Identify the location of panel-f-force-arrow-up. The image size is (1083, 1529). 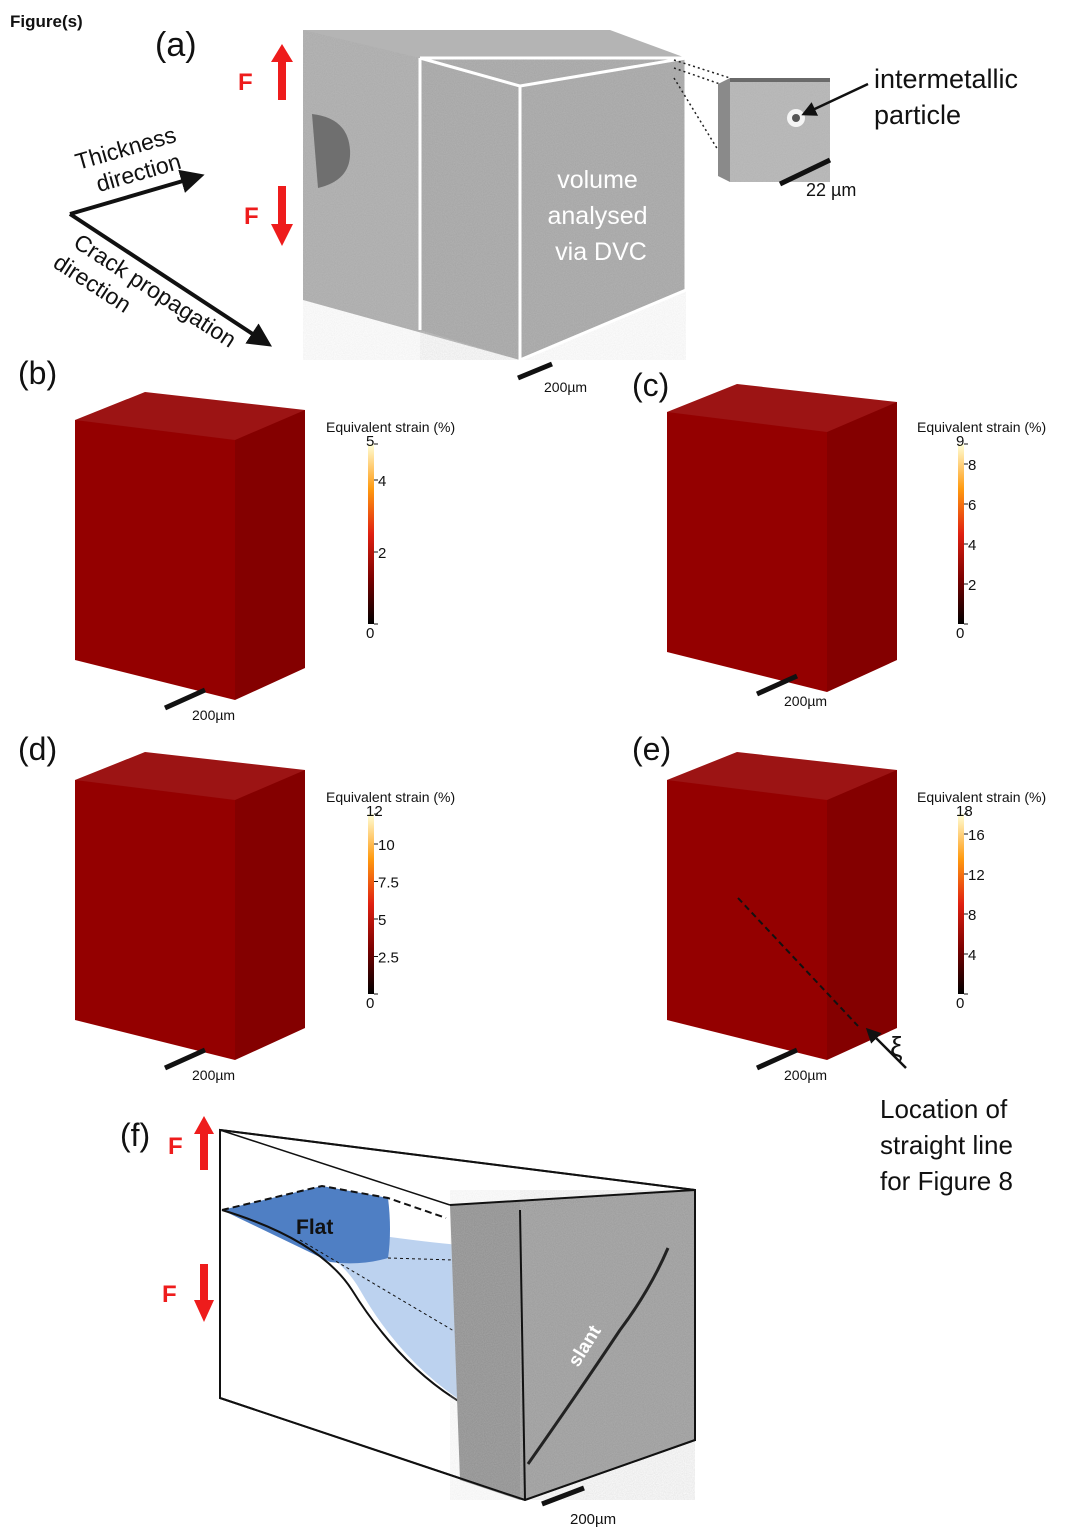
(204, 1143).